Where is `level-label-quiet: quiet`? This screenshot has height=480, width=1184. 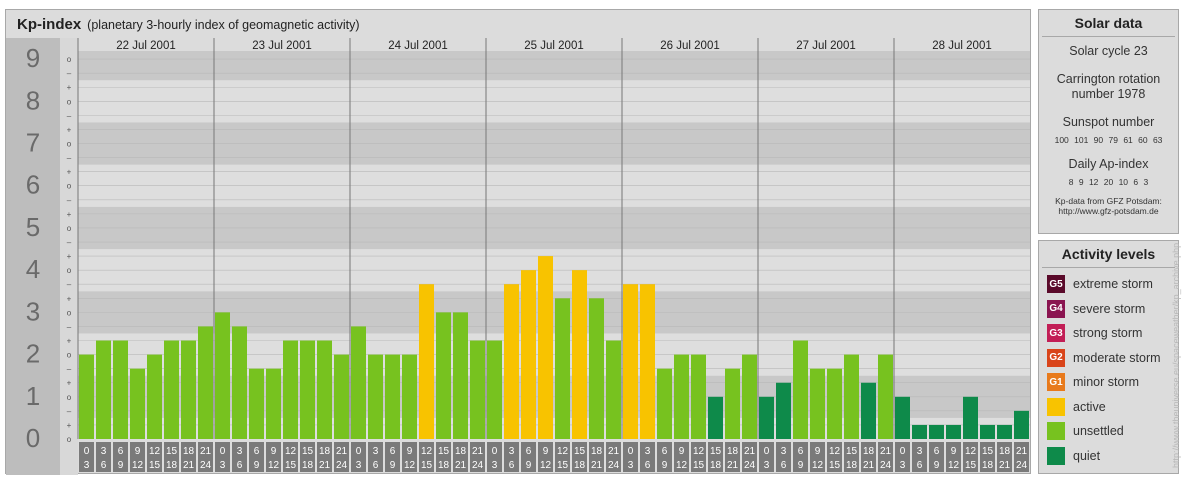 level-label-quiet: quiet is located at coordinates (1087, 455).